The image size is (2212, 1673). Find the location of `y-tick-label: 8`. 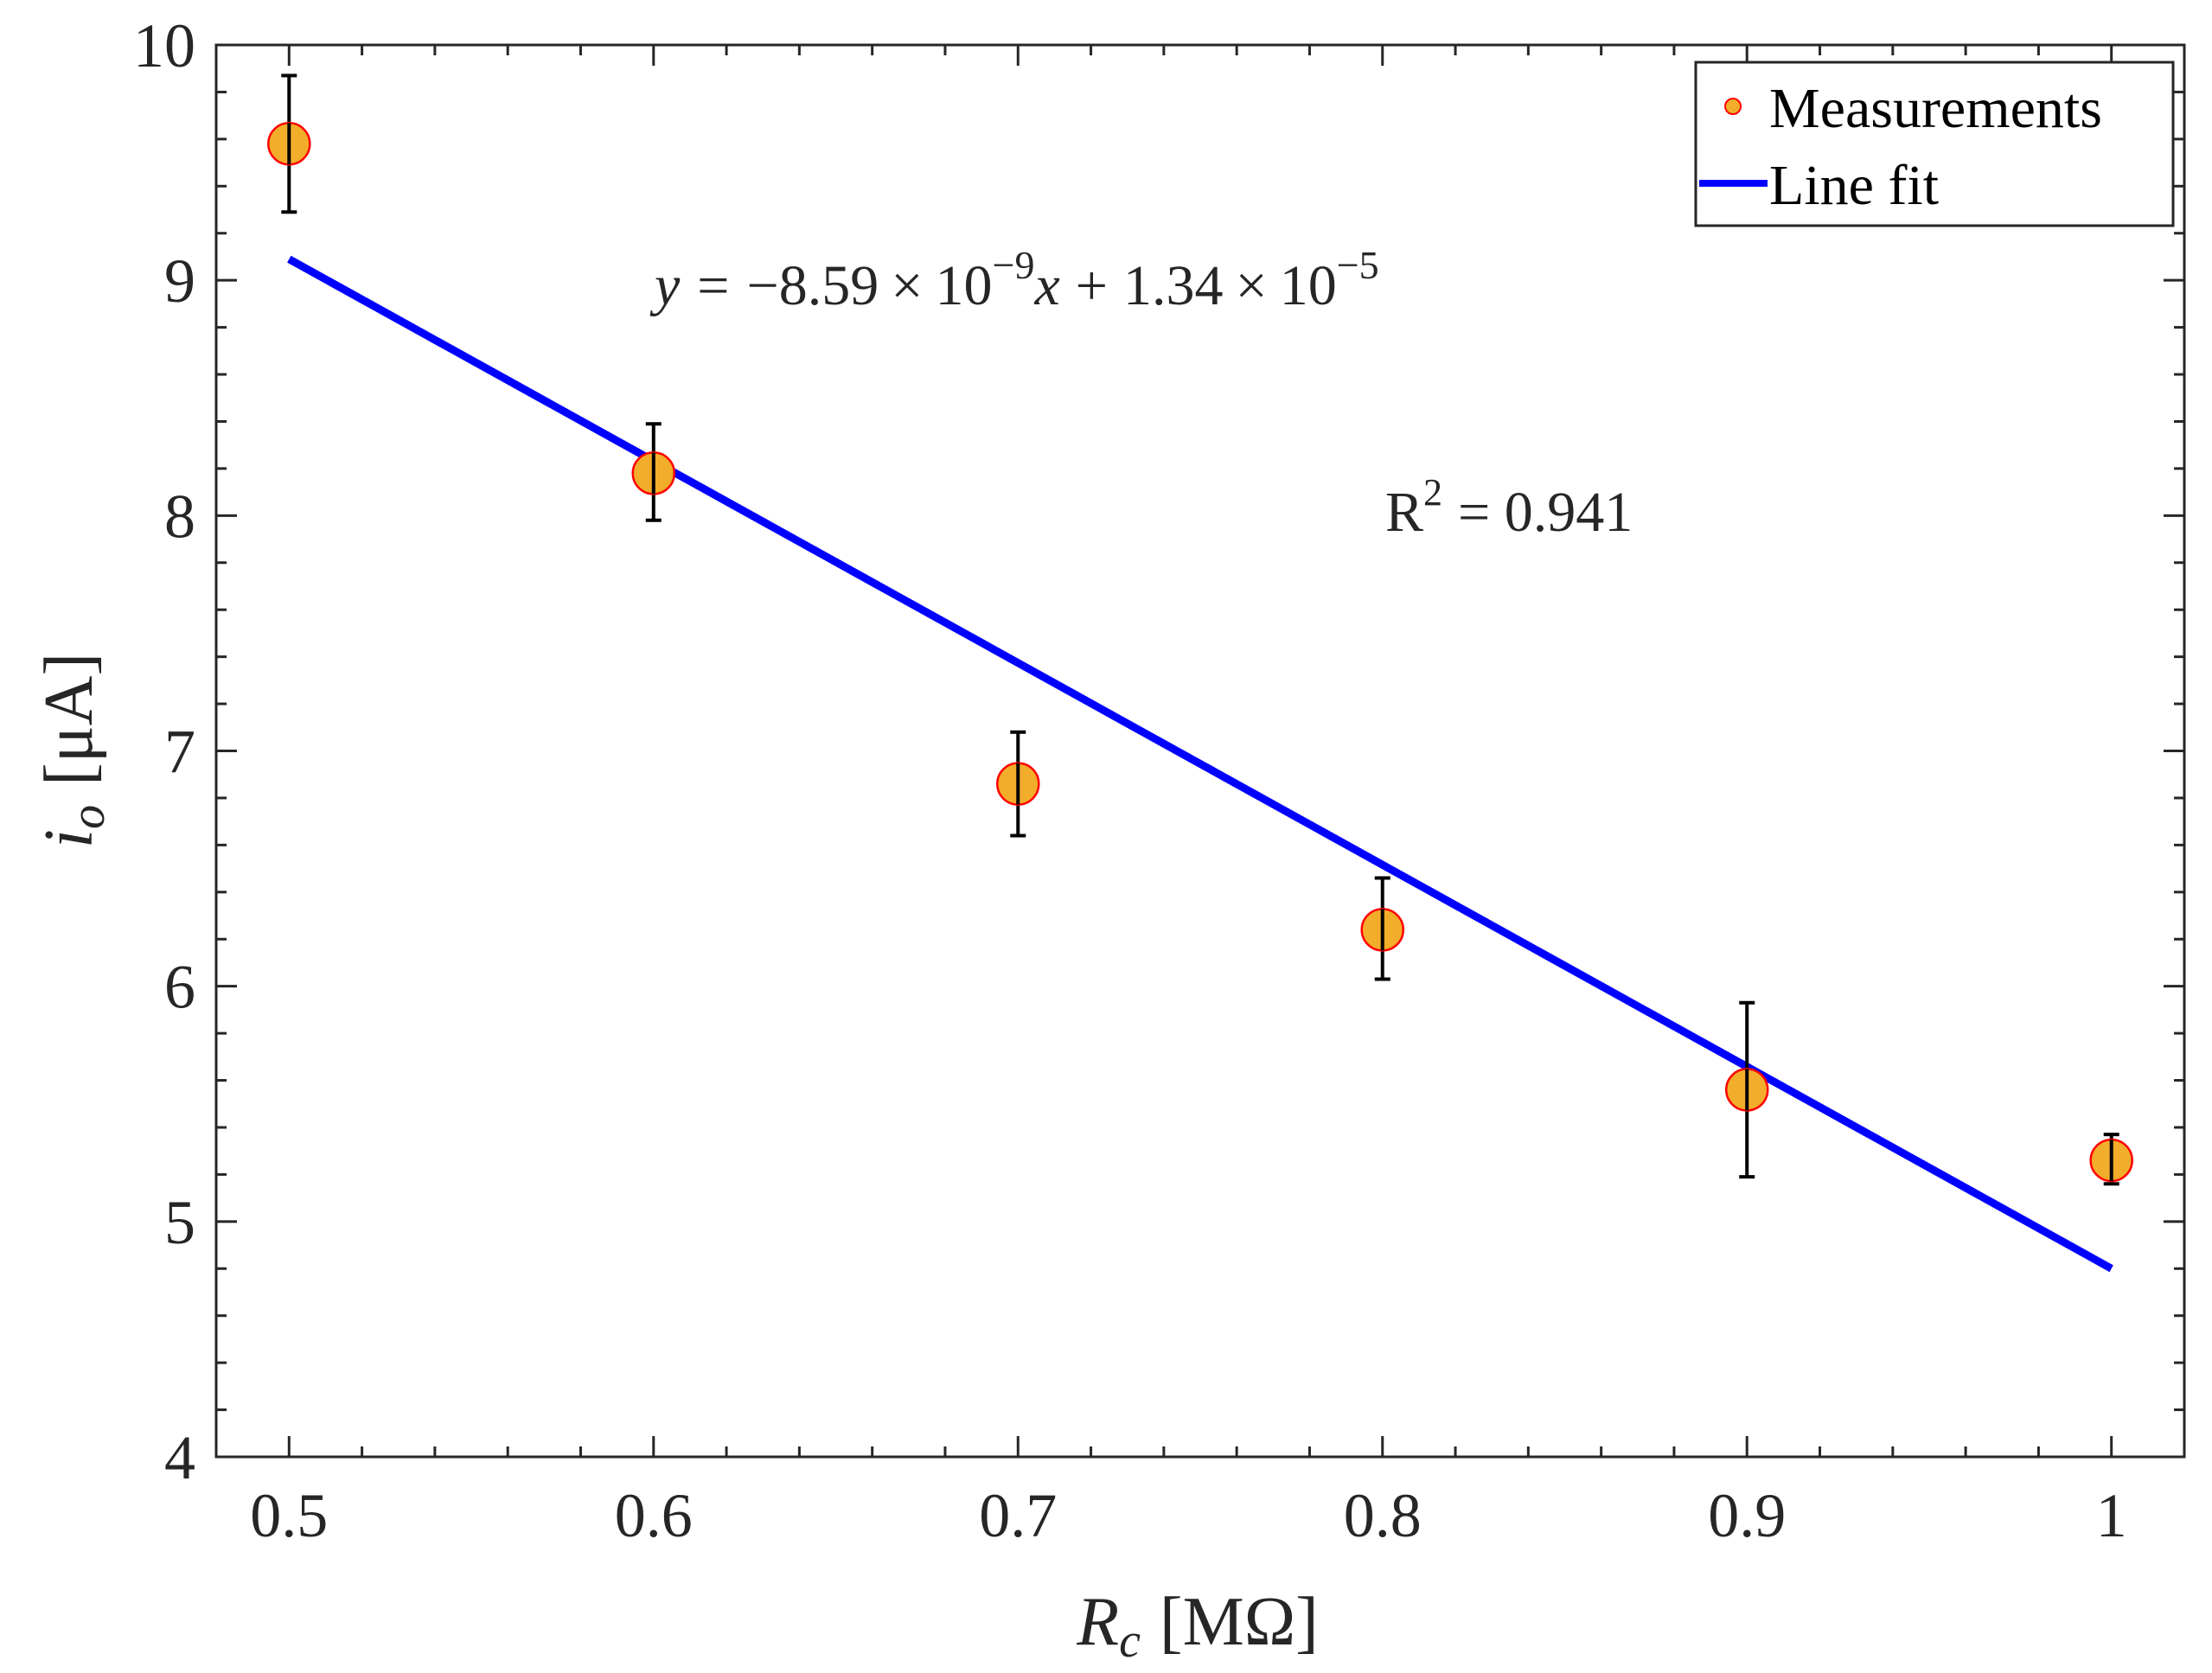

y-tick-label: 8 is located at coordinates (179, 516).